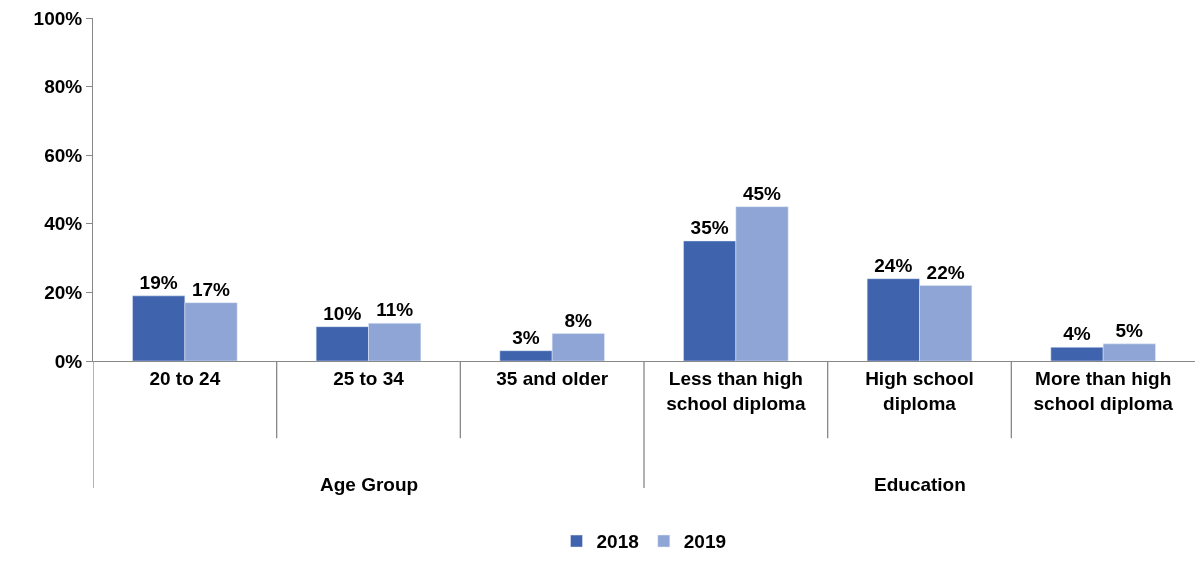 This screenshot has height=567, width=1202. What do you see at coordinates (342, 313) in the screenshot?
I see `data-label: 10%` at bounding box center [342, 313].